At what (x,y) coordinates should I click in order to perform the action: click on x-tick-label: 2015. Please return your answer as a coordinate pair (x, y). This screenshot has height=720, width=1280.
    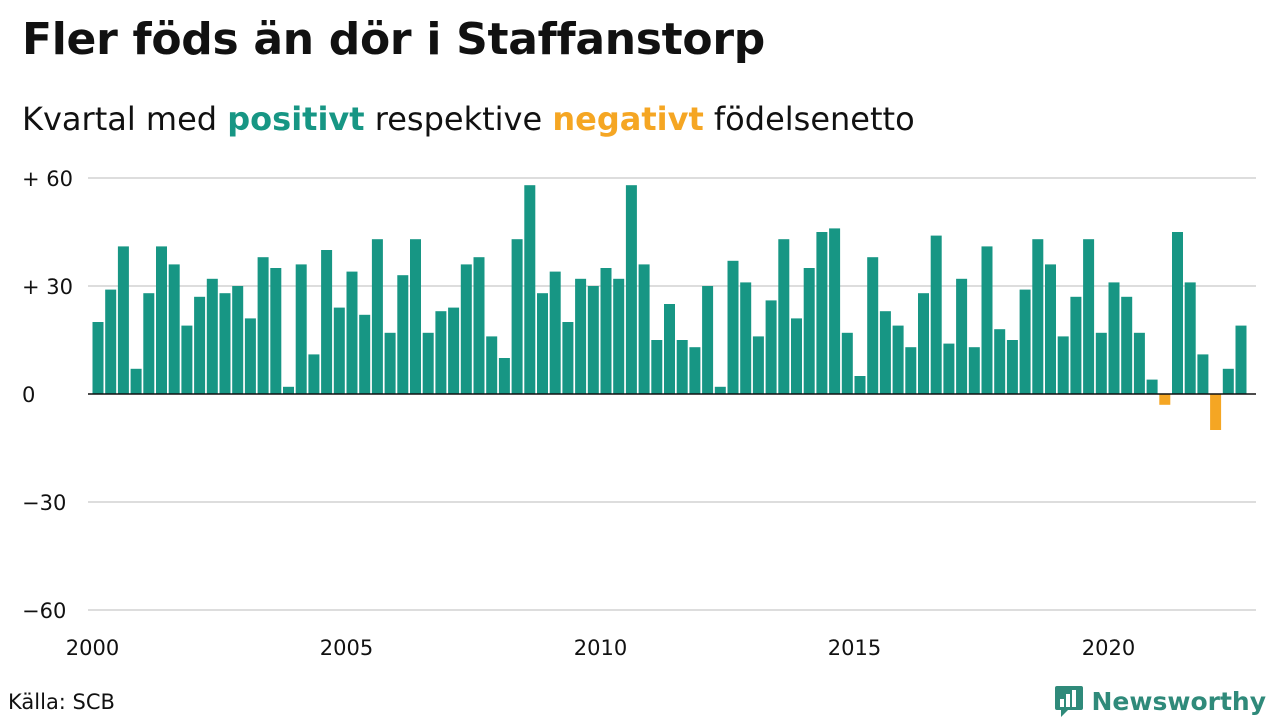
    Looking at the image, I should click on (854, 648).